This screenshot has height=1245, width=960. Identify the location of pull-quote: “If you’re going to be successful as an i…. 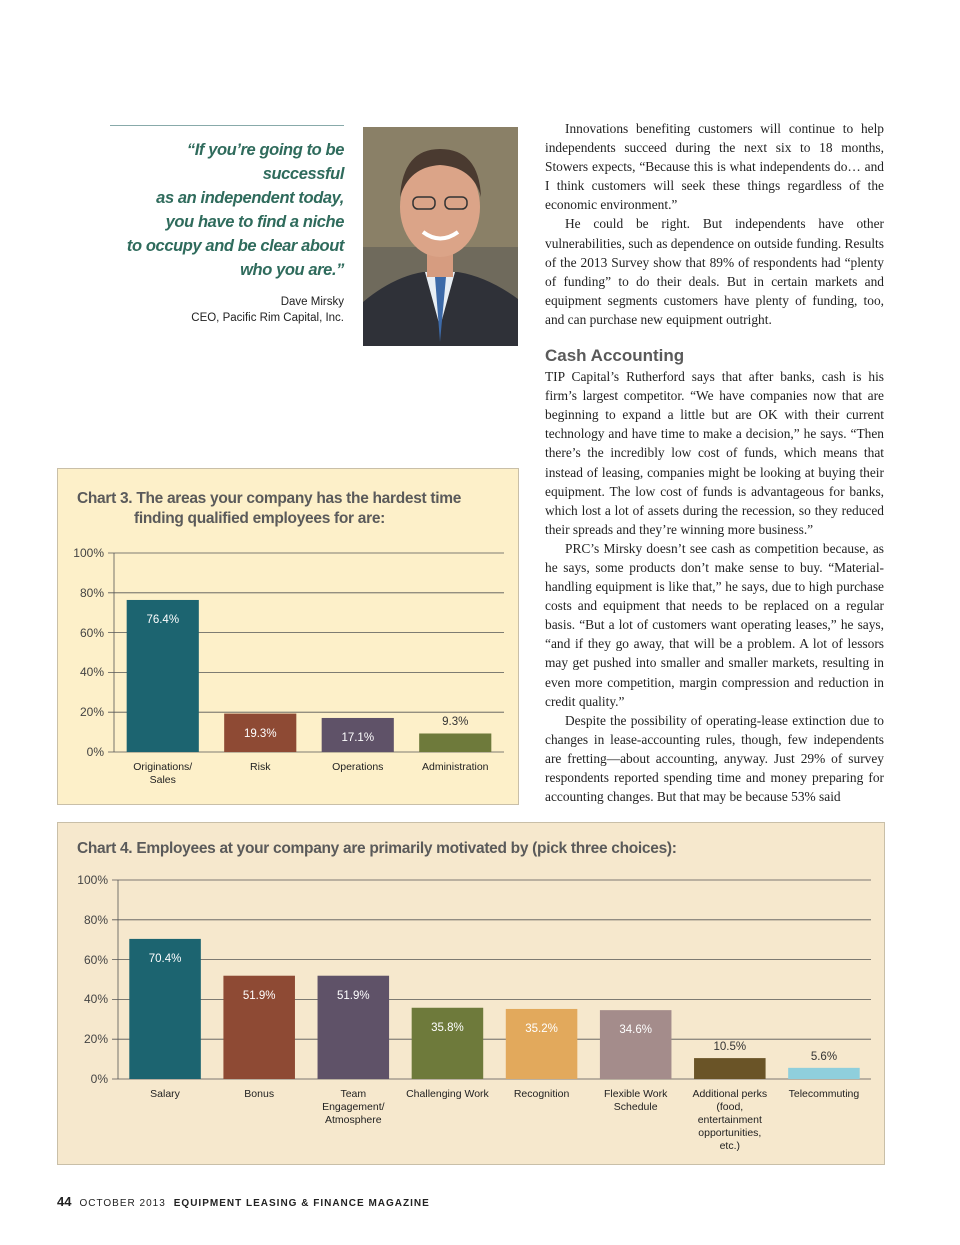
(227, 225).